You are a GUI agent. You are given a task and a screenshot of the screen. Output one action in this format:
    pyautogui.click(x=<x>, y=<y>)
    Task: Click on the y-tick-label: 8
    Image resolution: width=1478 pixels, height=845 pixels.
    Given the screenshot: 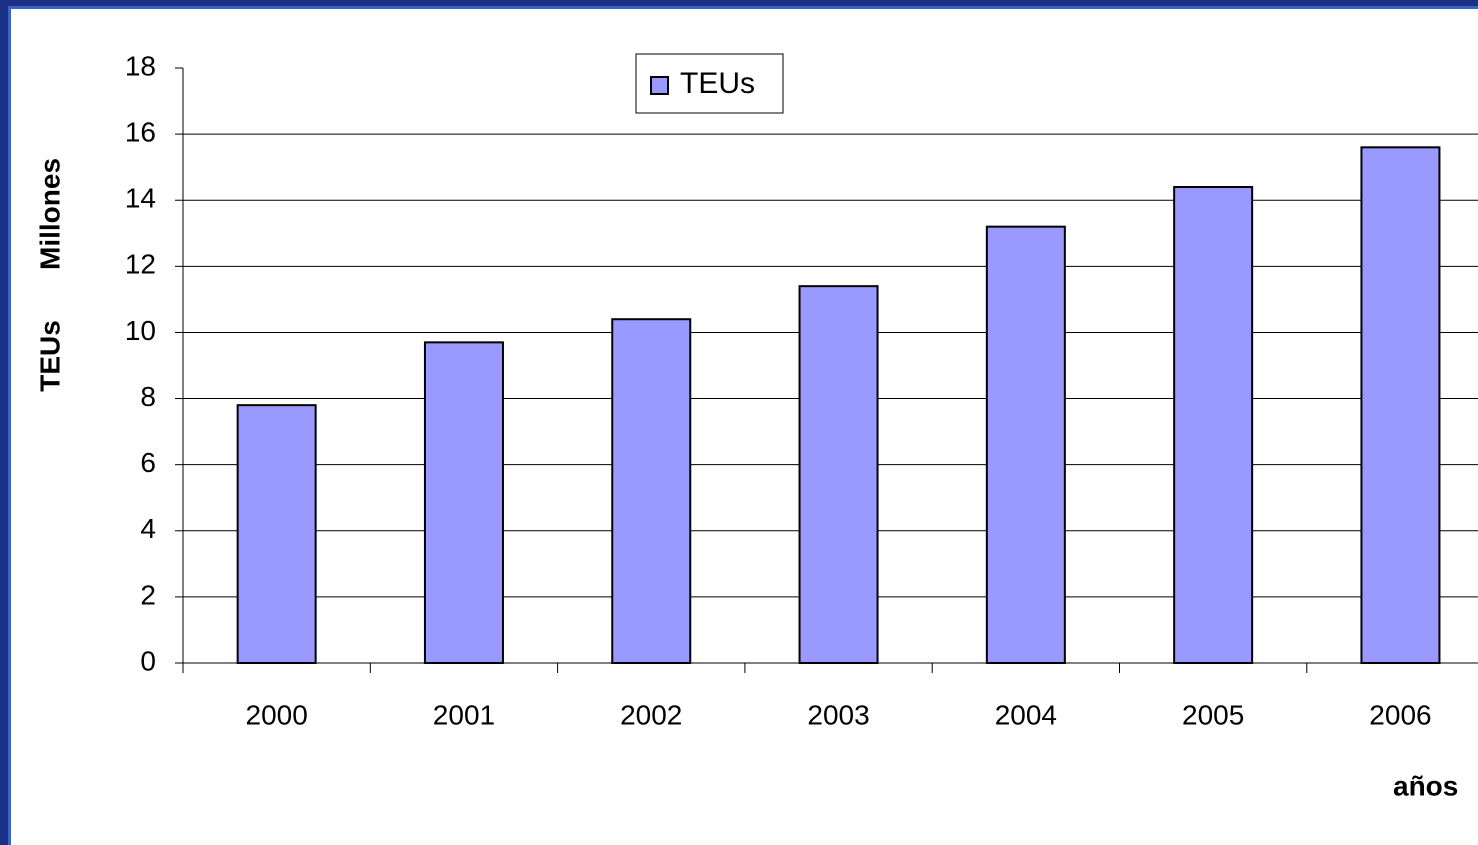 What is the action you would take?
    pyautogui.click(x=148, y=396)
    